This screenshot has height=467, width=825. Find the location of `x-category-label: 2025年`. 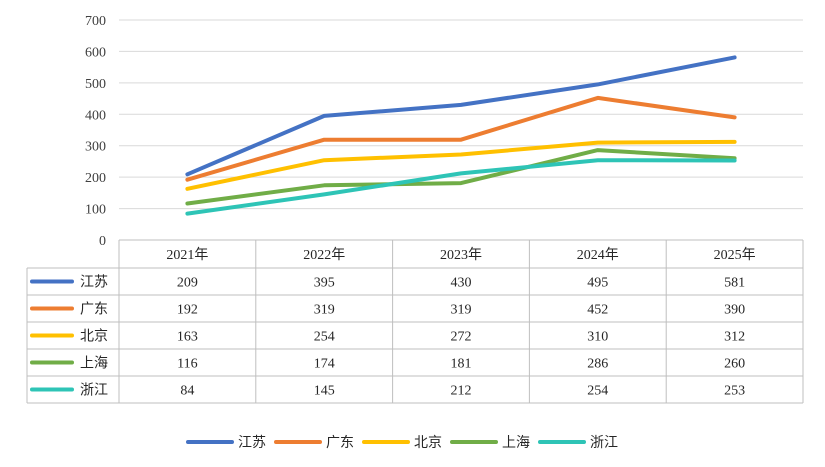

x-category-label: 2025年 is located at coordinates (735, 255).